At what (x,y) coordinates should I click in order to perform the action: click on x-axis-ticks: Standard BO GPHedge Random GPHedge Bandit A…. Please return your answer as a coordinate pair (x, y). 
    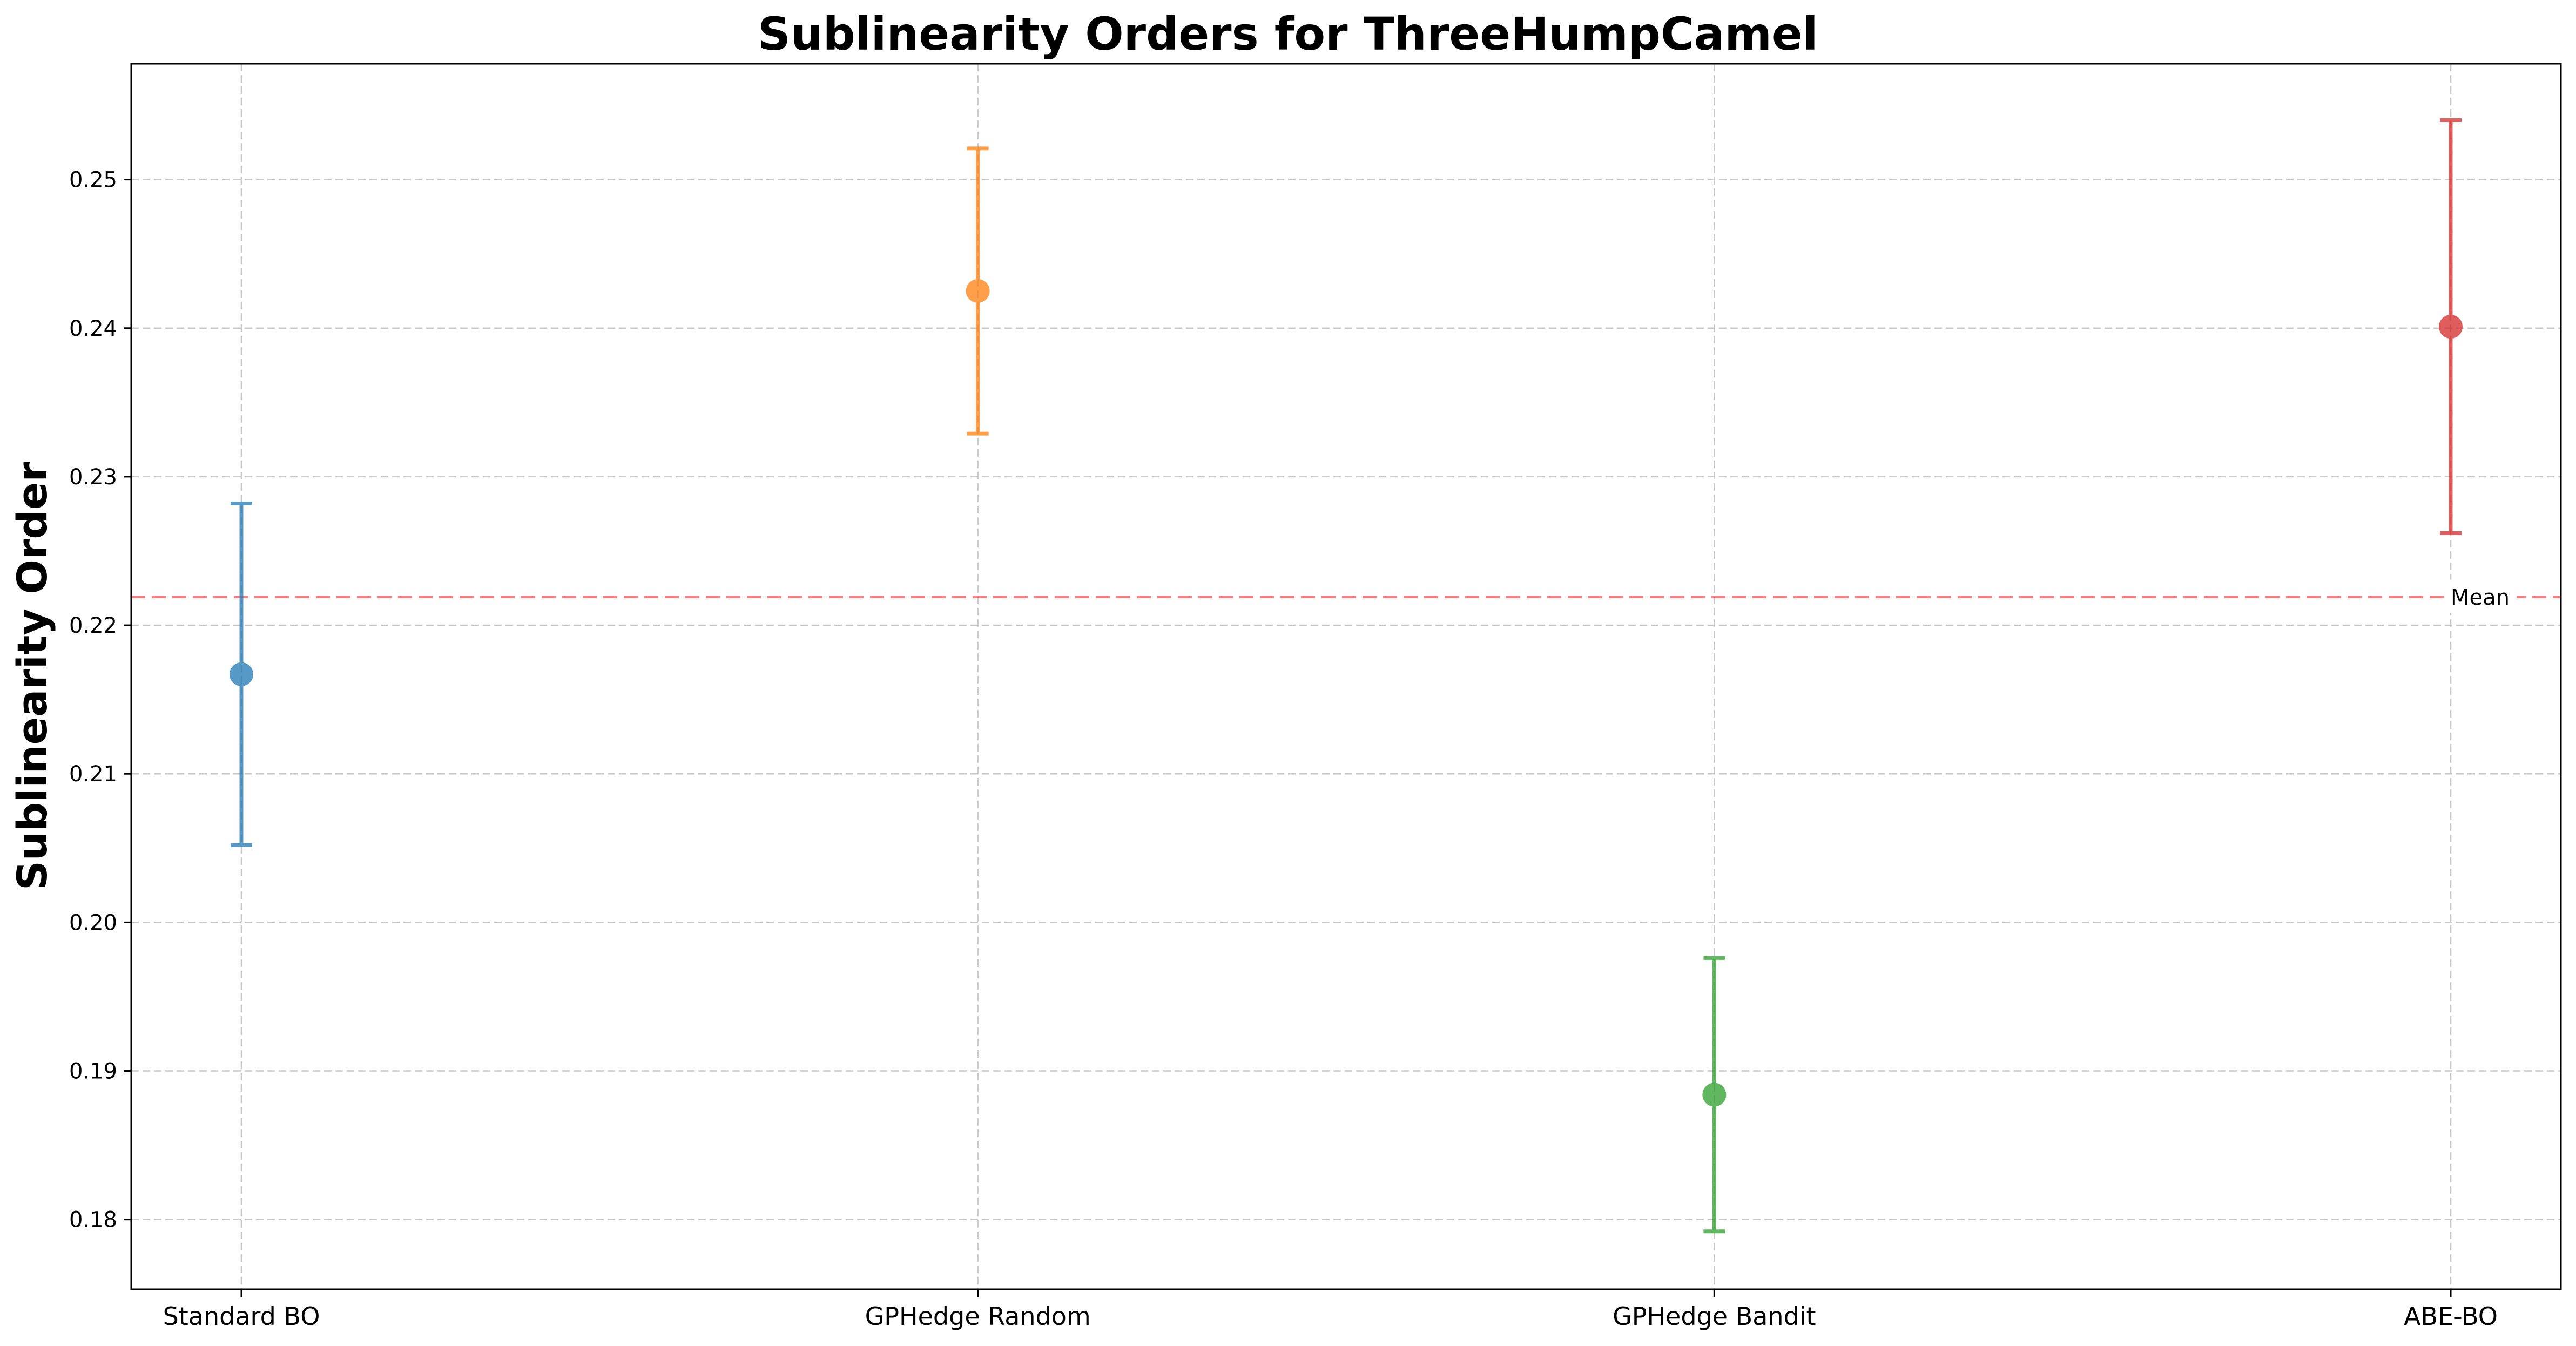
    Looking at the image, I should click on (1330, 1310).